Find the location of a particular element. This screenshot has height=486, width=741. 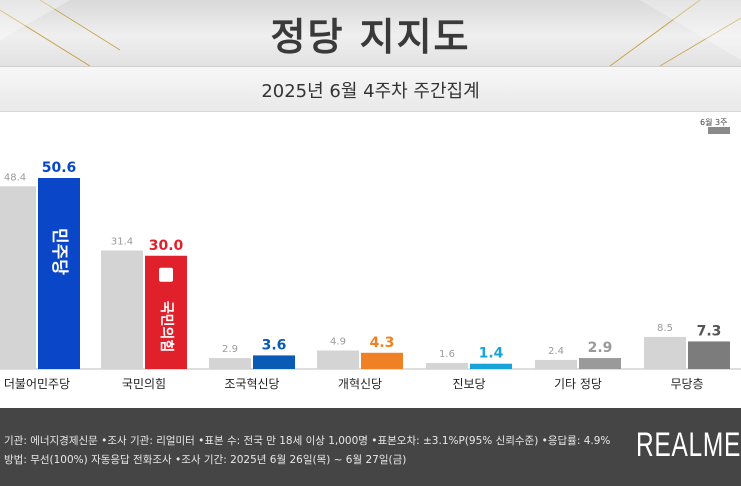

data-label-current-week: 1.4 is located at coordinates (491, 354).